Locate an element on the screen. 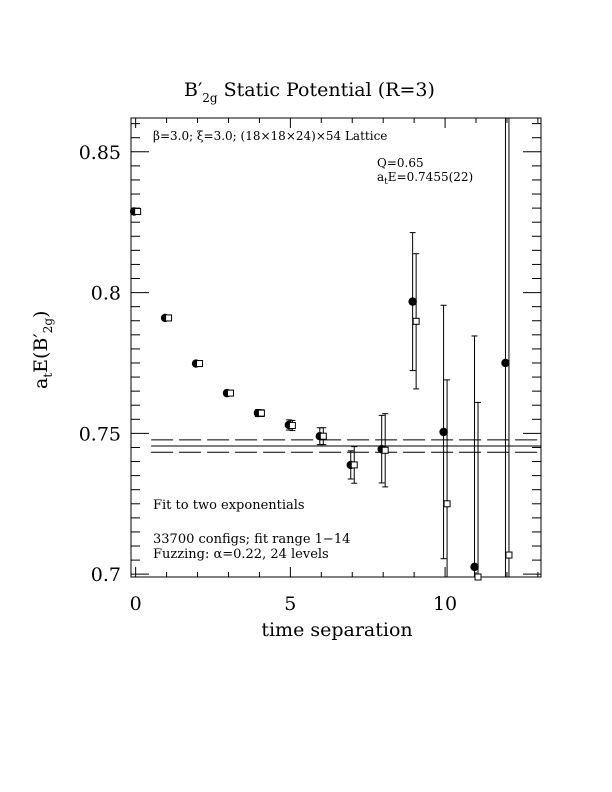  x-axis-label: time separation is located at coordinates (336, 630).